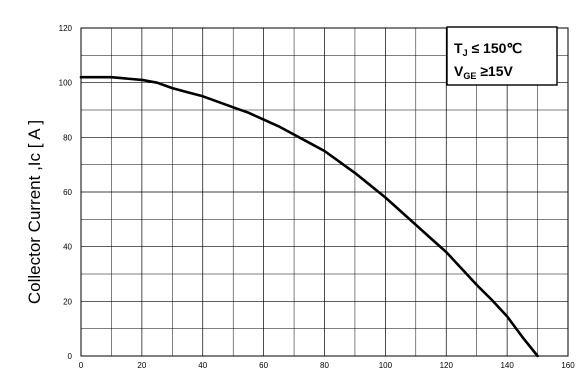  What do you see at coordinates (568, 365) in the screenshot?
I see `x-tick-label: 160` at bounding box center [568, 365].